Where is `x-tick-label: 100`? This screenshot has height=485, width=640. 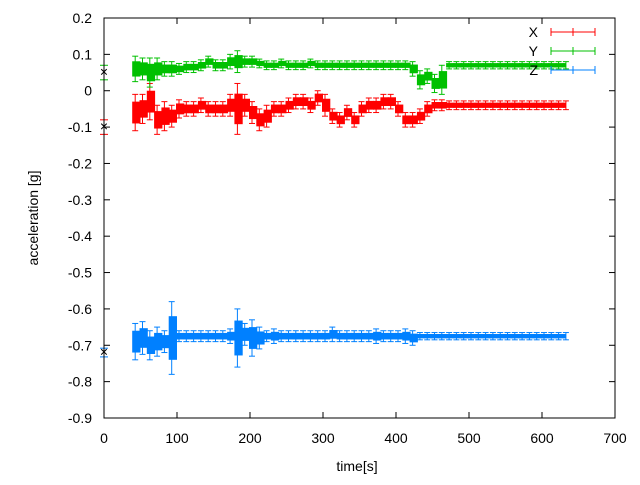
x-tick-label: 100 is located at coordinates (177, 438).